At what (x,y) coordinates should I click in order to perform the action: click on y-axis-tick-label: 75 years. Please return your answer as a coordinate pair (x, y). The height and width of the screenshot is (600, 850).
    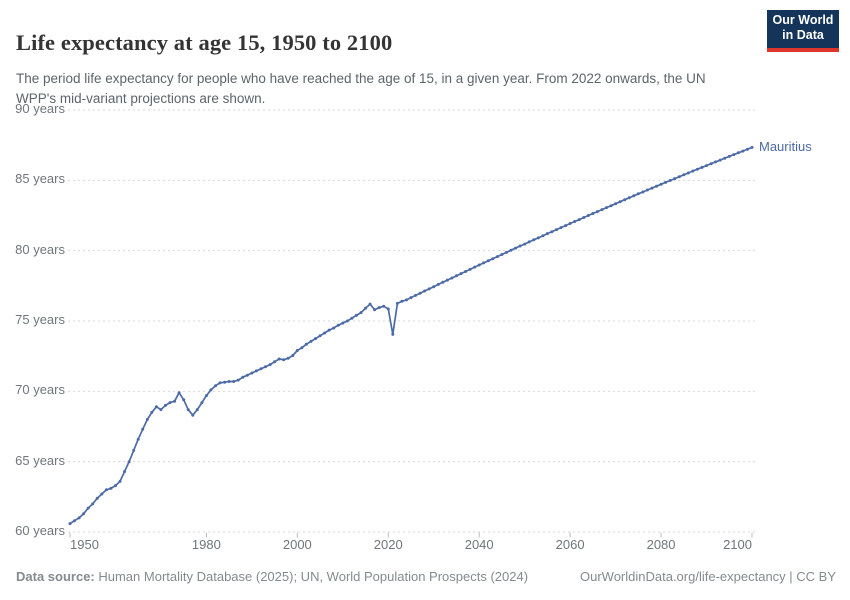
    Looking at the image, I should click on (40, 319).